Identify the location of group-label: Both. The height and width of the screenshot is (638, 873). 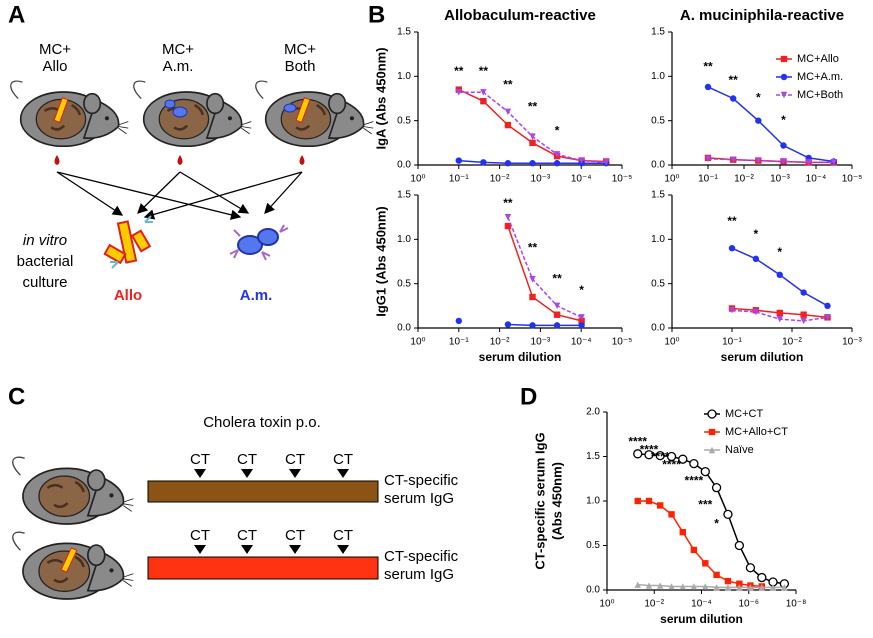
(300, 66).